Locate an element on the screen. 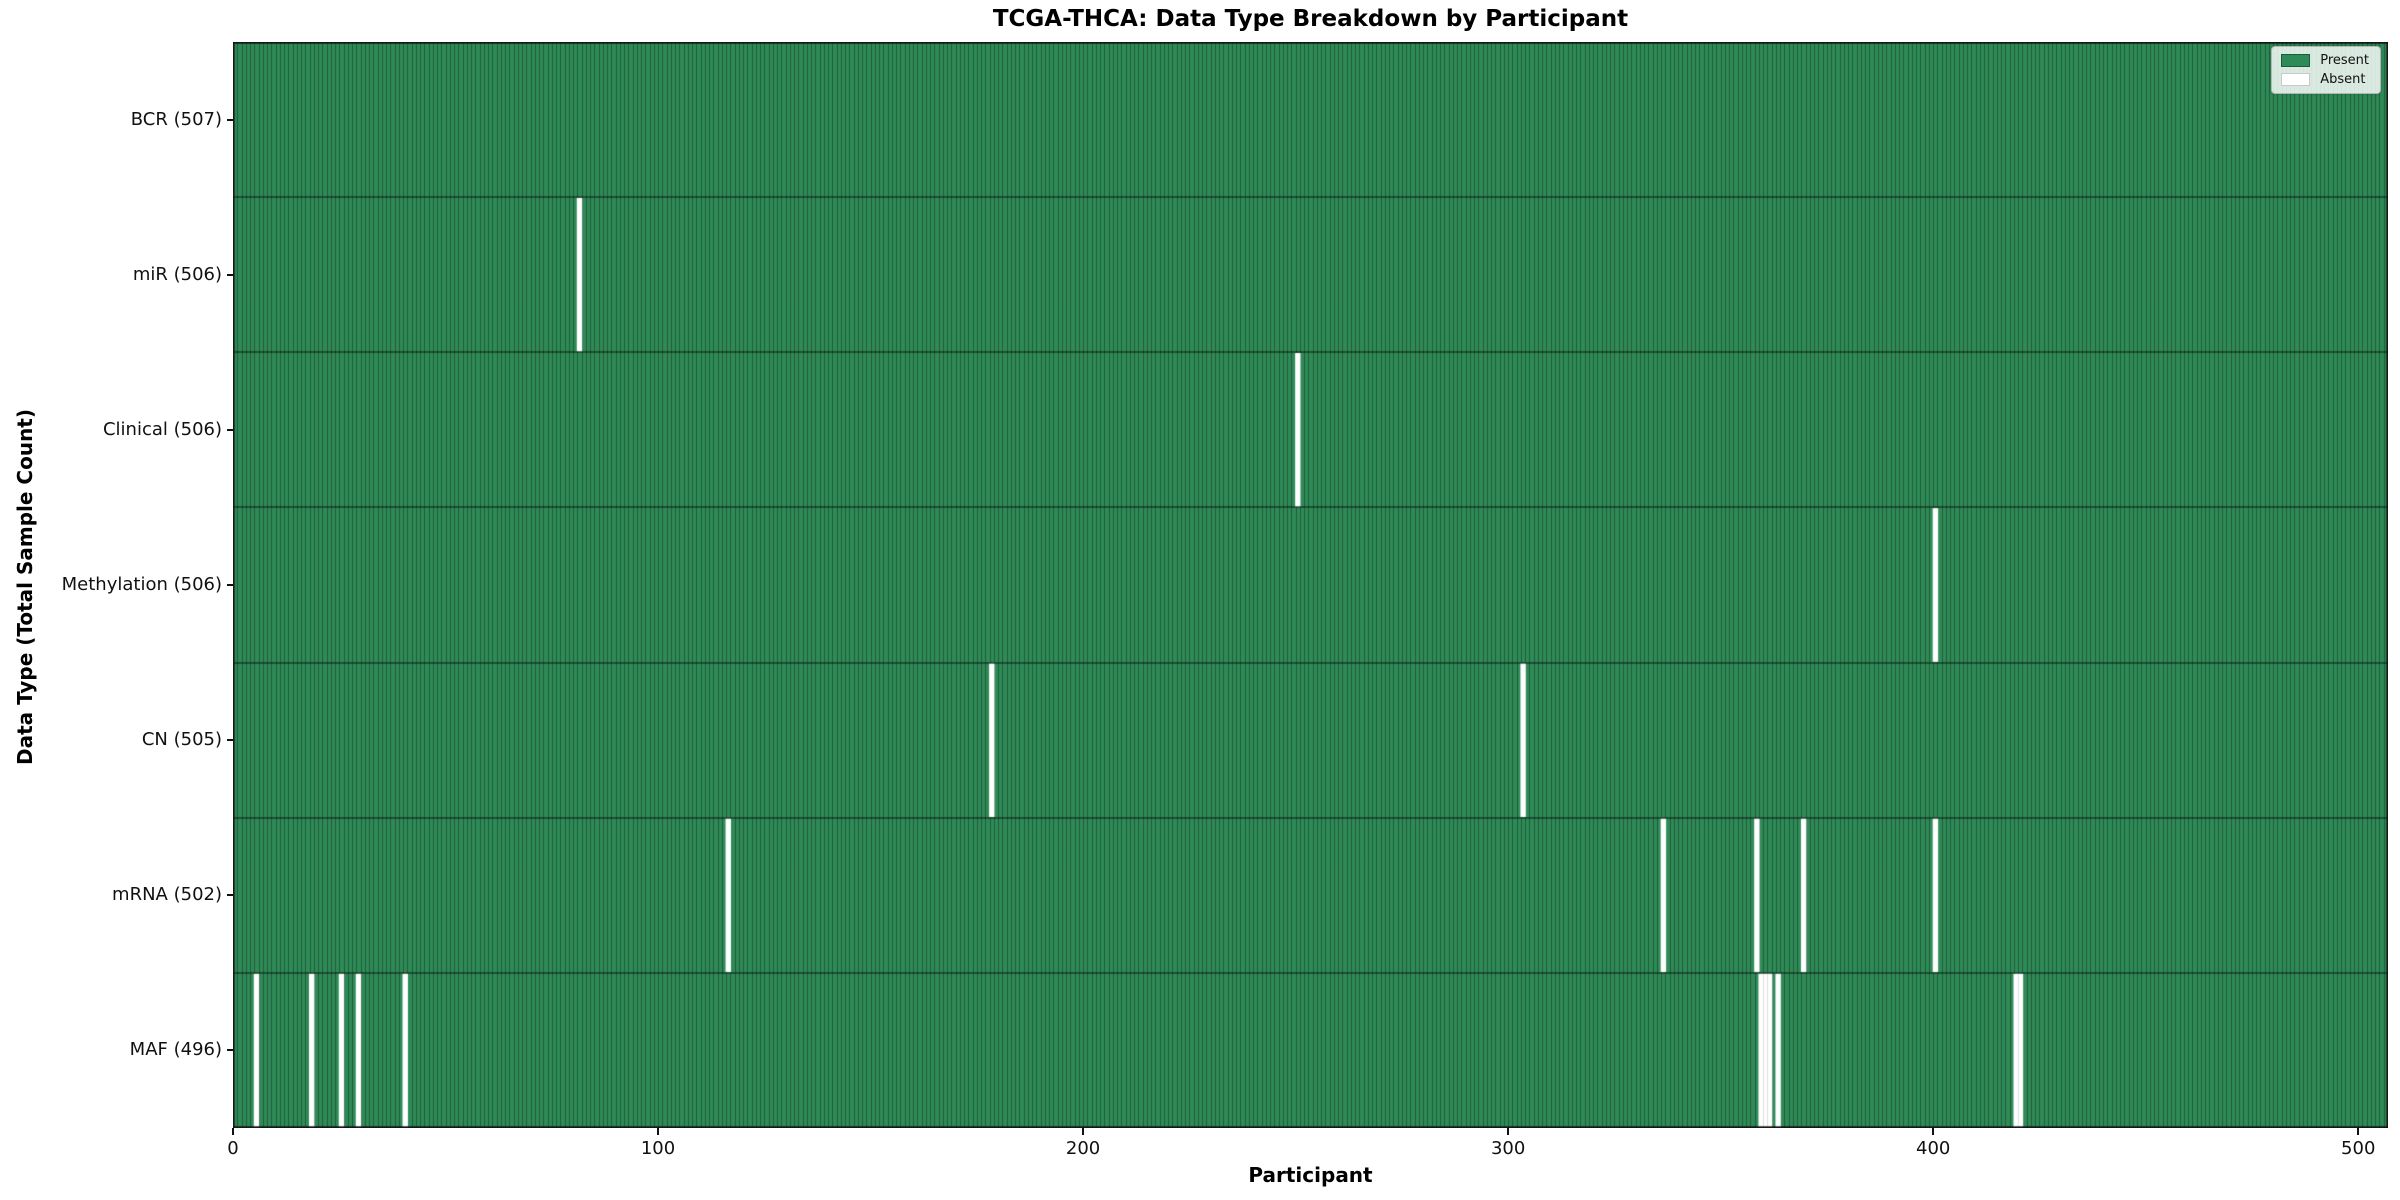  y-tick-label: Clinical (506) is located at coordinates (162, 429).